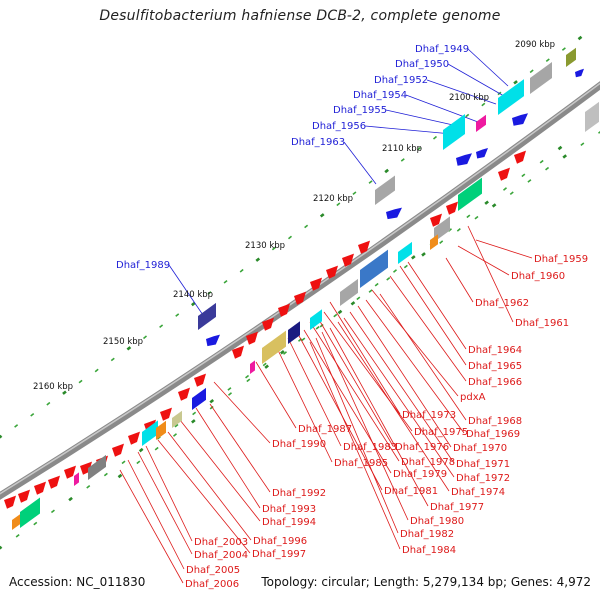 This screenshot has width=600, height=600. Describe the element at coordinates (457, 507) in the screenshot. I see `gene-label: Dhaf_1977` at that location.